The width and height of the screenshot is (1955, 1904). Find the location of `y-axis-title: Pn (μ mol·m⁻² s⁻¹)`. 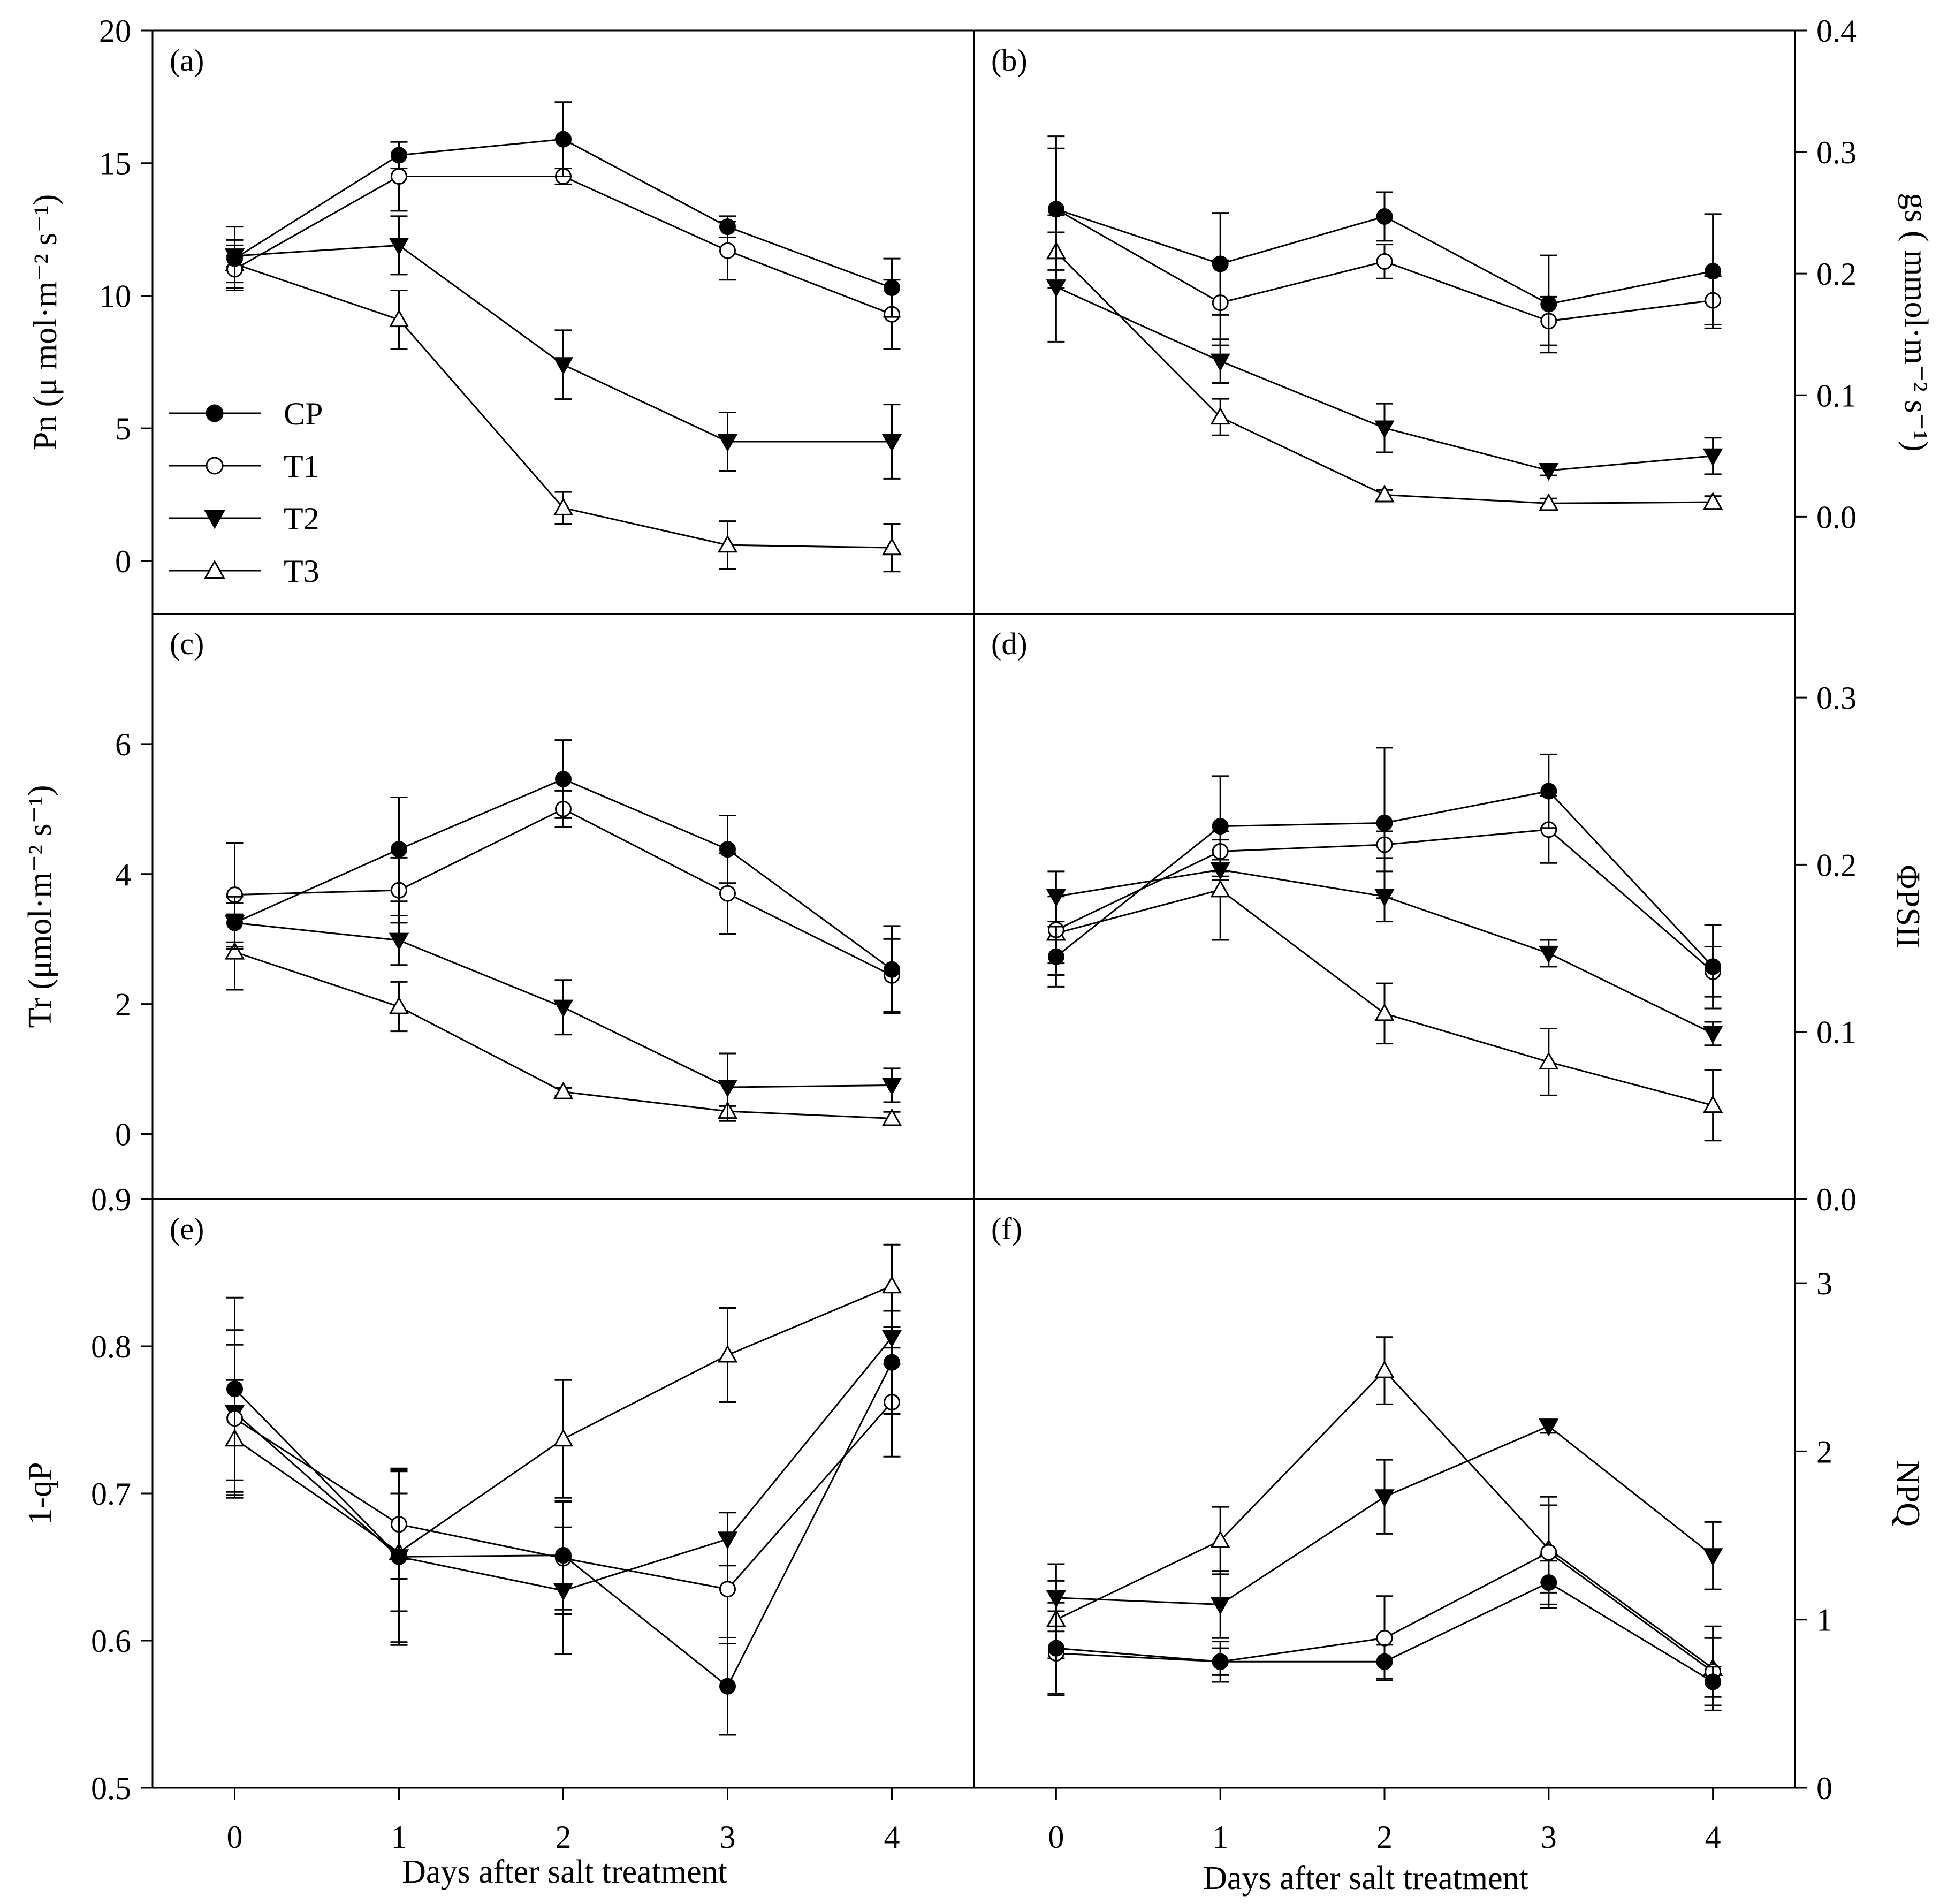

y-axis-title: Pn (μ mol·m⁻² s⁻¹) is located at coordinates (45, 323).